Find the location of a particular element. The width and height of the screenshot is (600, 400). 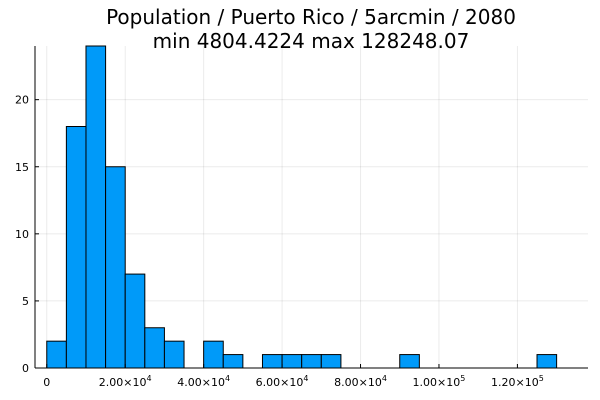

y-tick-label: 20 is located at coordinates (22, 100).